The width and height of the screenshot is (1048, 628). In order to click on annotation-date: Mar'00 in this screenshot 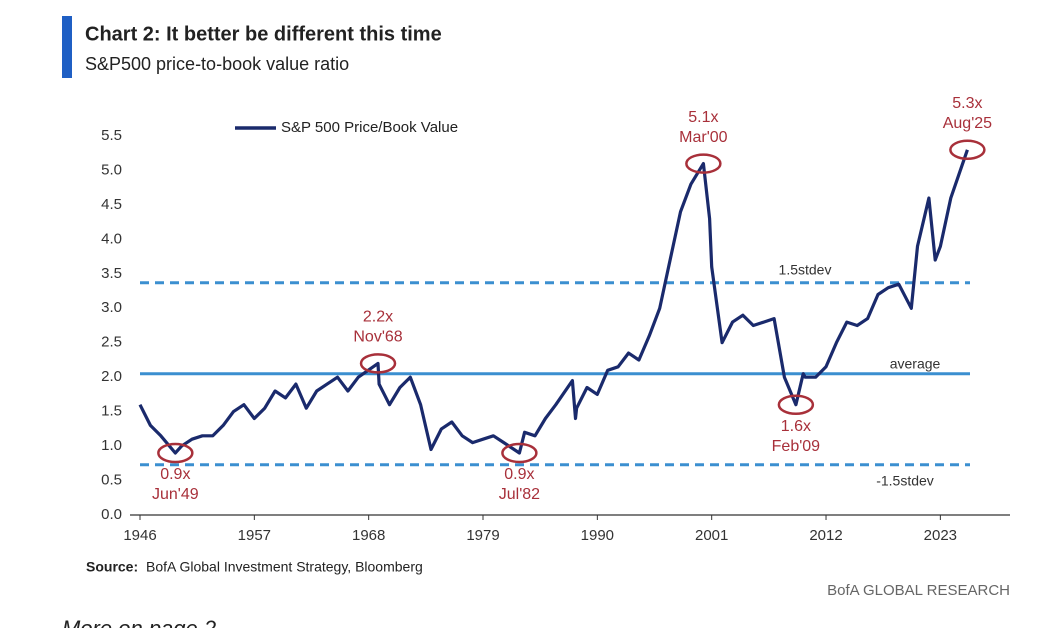, I will do `click(703, 137)`.